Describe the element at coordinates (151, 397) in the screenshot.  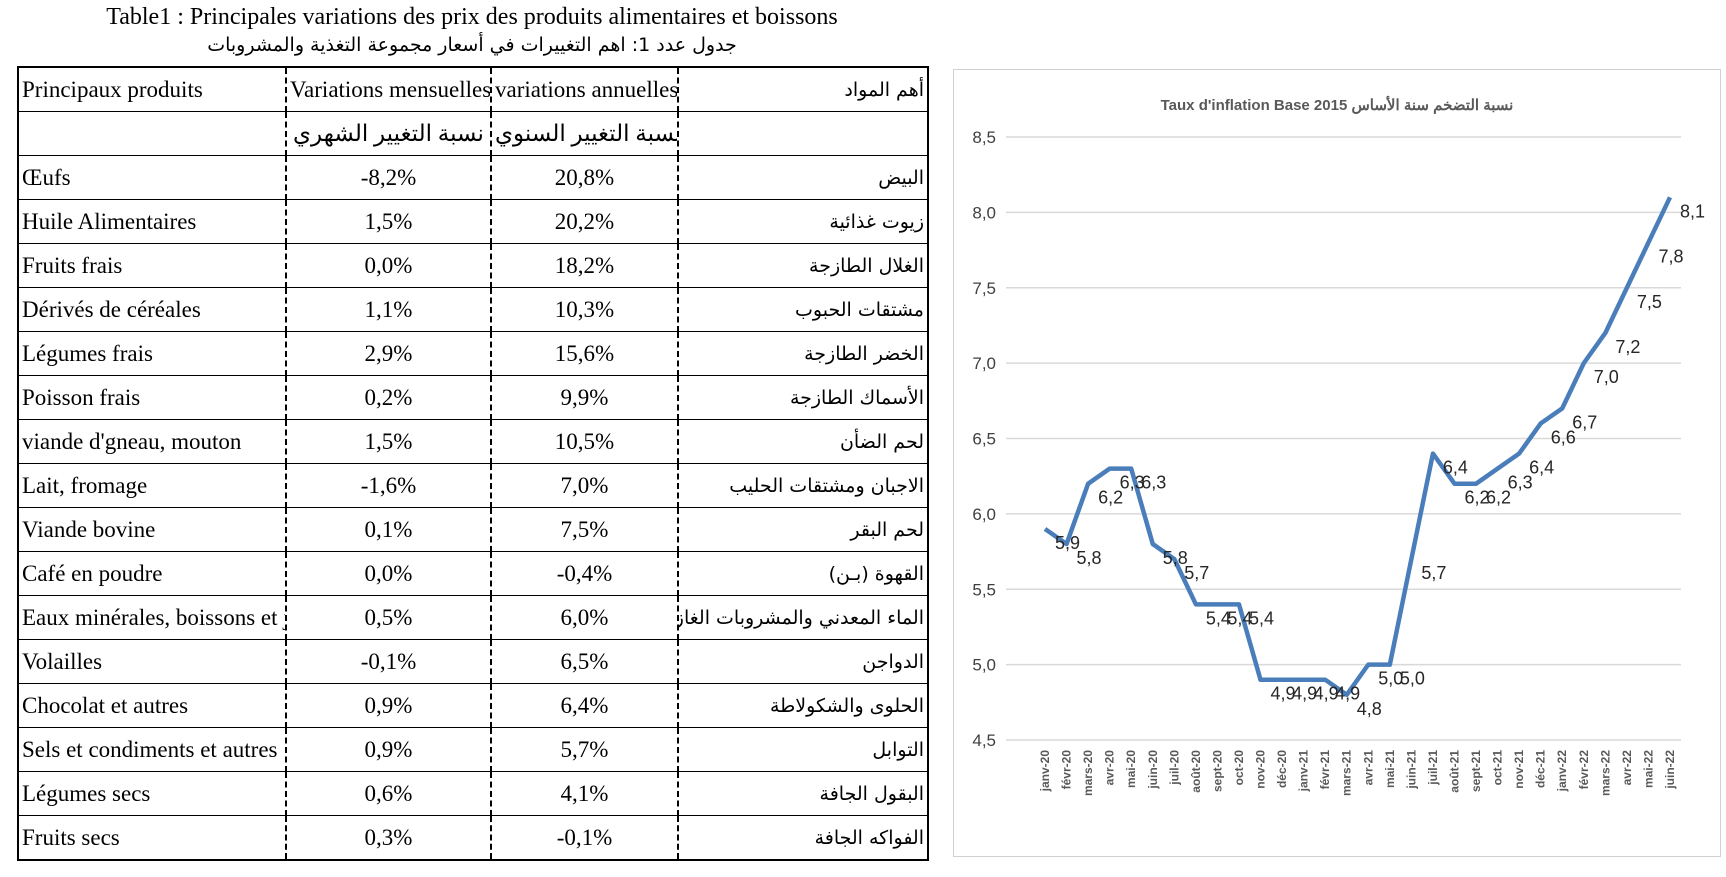
I see `table-cell: Poisson frais` at that location.